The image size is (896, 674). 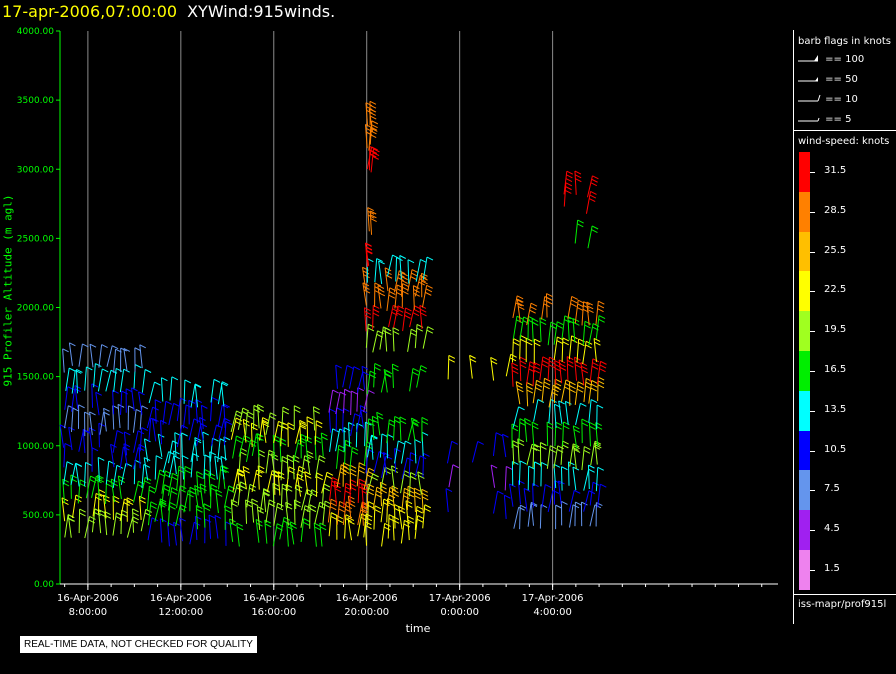 I want to click on x-tick-time: 16:00:00, so click(x=273, y=612).